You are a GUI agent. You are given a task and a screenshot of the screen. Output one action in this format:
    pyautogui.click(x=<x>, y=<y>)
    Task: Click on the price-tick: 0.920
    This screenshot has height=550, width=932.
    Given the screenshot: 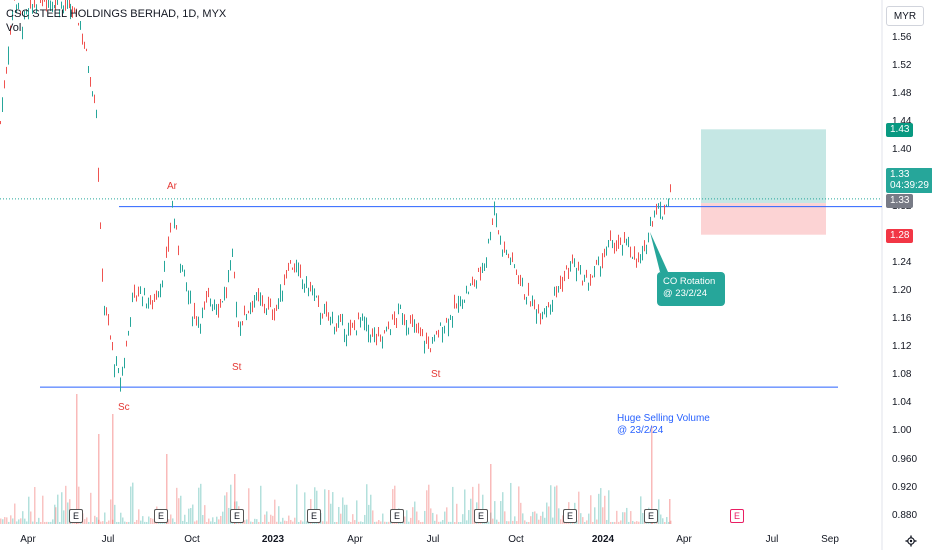 What is the action you would take?
    pyautogui.click(x=905, y=487)
    